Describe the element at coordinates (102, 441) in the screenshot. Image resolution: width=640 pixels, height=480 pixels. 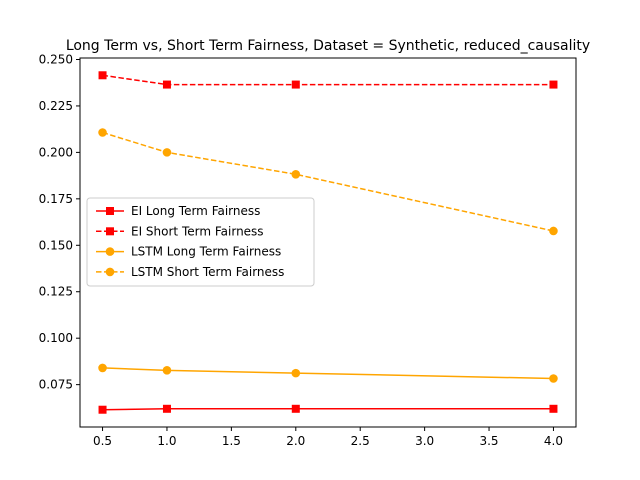
I see `x-tick-label: 0.5` at that location.